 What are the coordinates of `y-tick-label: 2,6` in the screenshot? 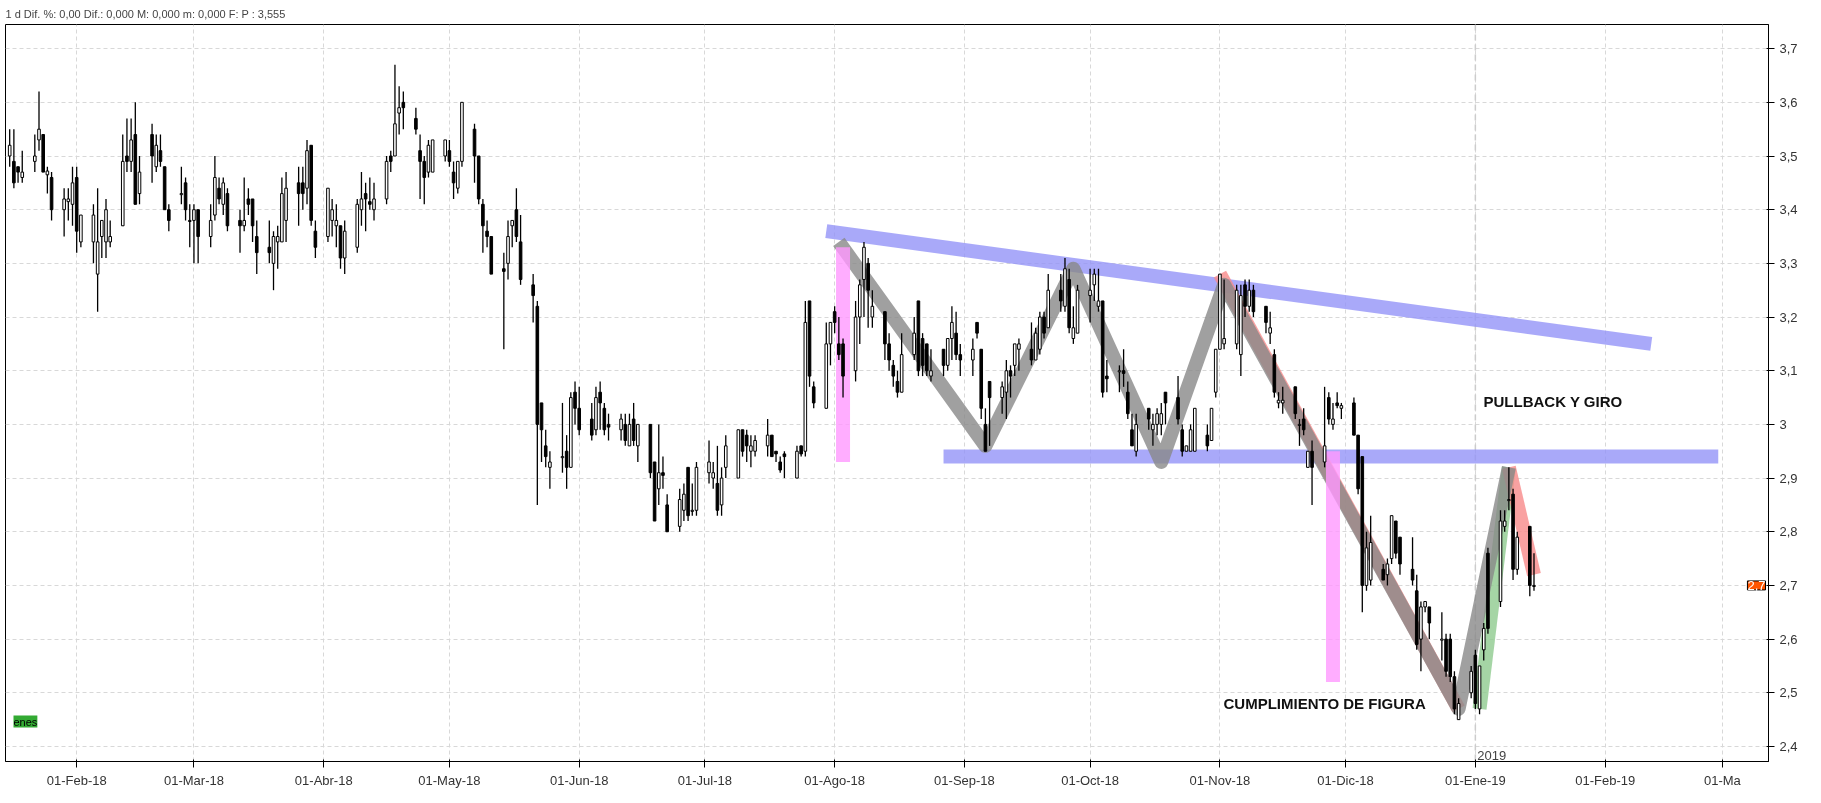 It's located at (1788, 639).